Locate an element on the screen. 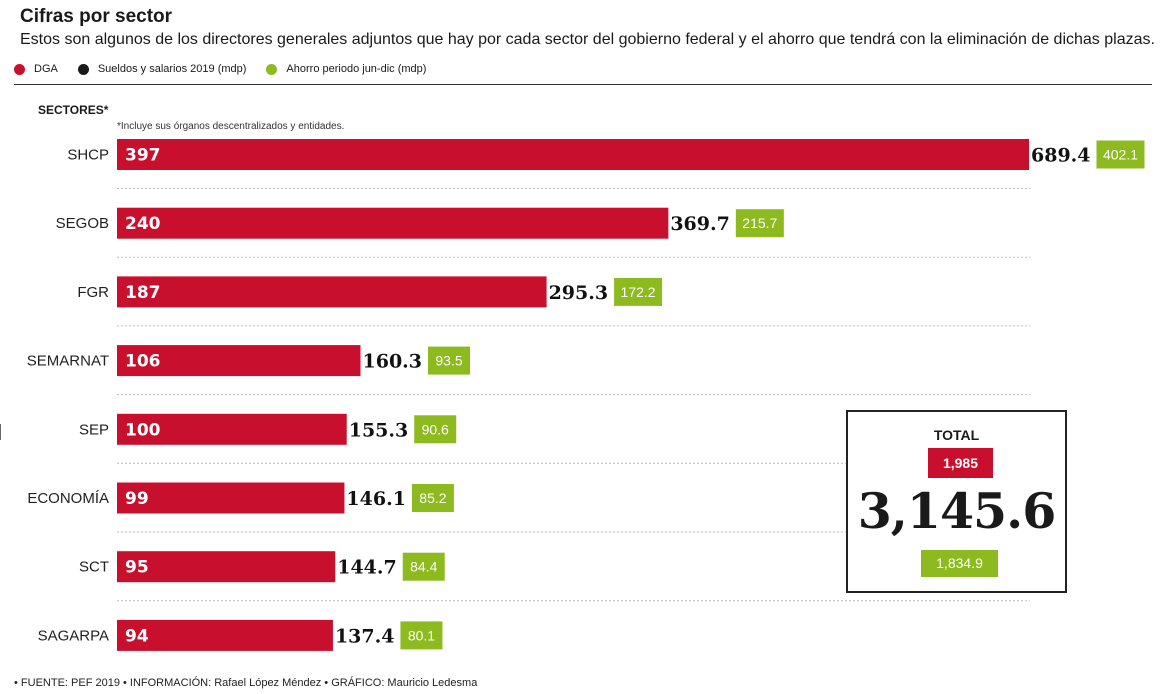 Image resolution: width=1166 pixels, height=694 pixels. sueldos-value-sagarpa: 137.4 is located at coordinates (365, 636).